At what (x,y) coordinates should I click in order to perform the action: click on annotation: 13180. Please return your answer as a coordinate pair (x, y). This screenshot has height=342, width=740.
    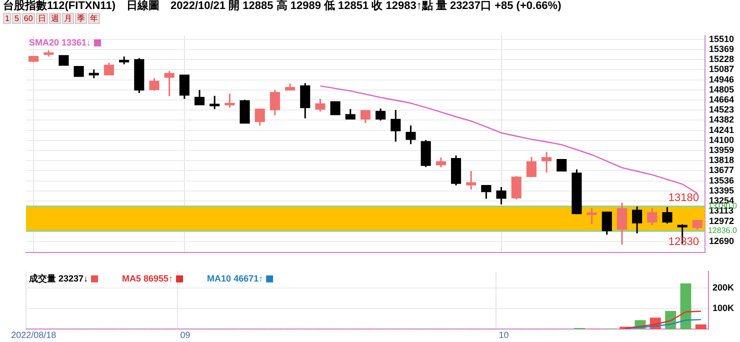
    Looking at the image, I should click on (683, 198).